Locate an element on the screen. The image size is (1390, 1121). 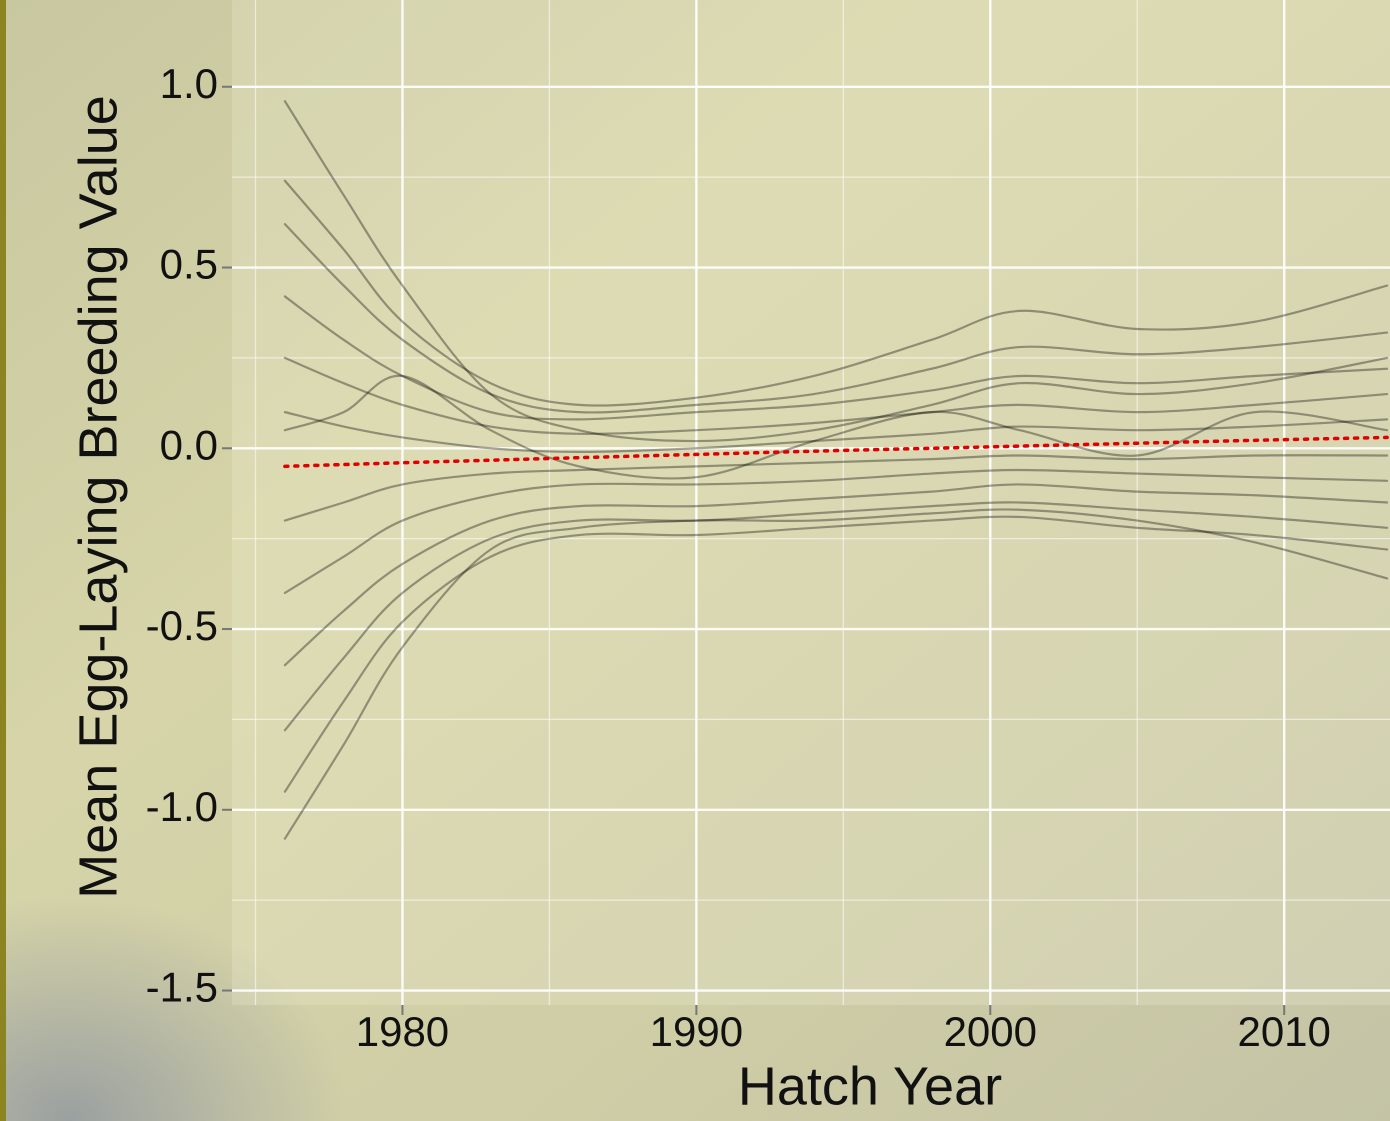
edge is located at coordinates (3, 560).